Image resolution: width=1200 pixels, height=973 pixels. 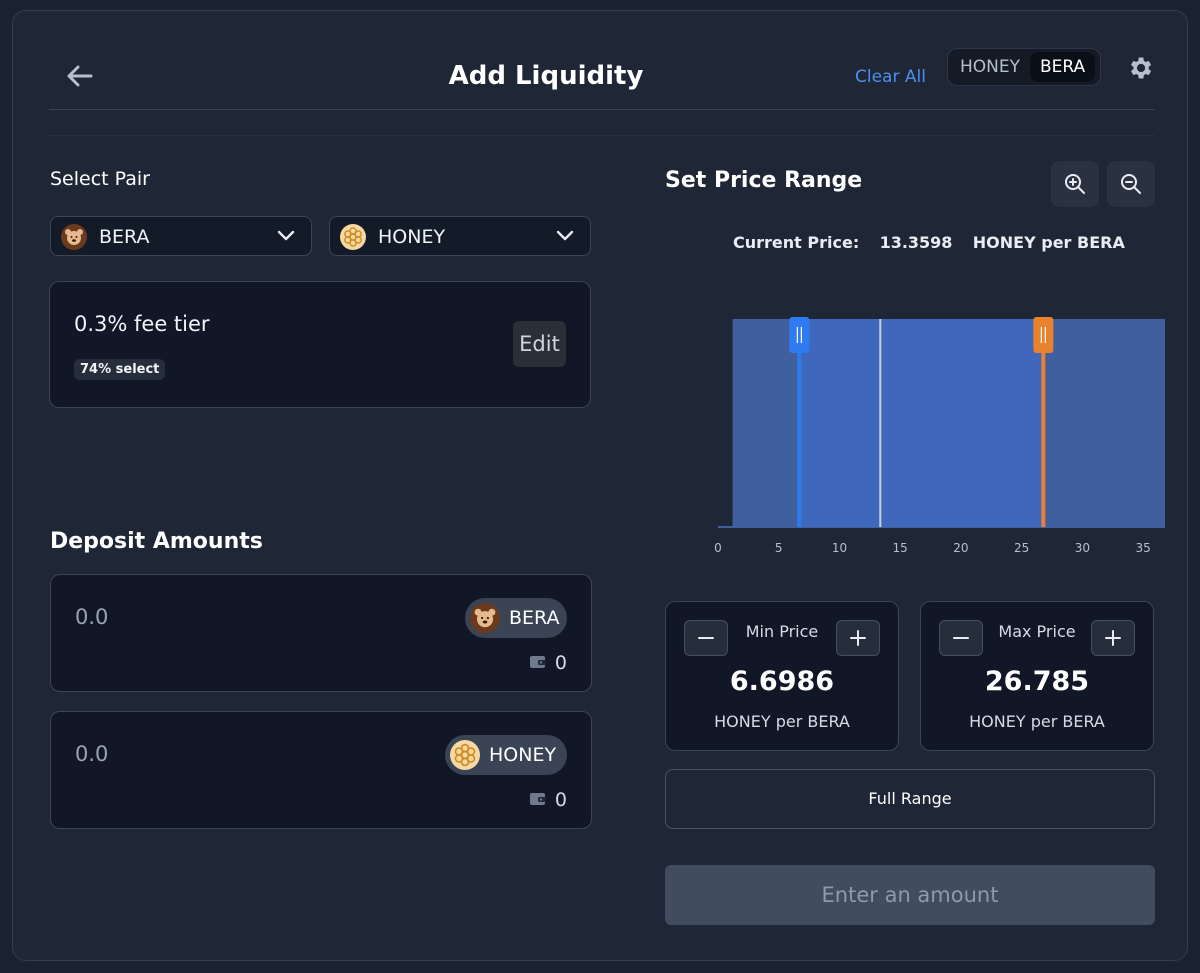 What do you see at coordinates (916, 242) in the screenshot?
I see `current-price-value: 13.3598` at bounding box center [916, 242].